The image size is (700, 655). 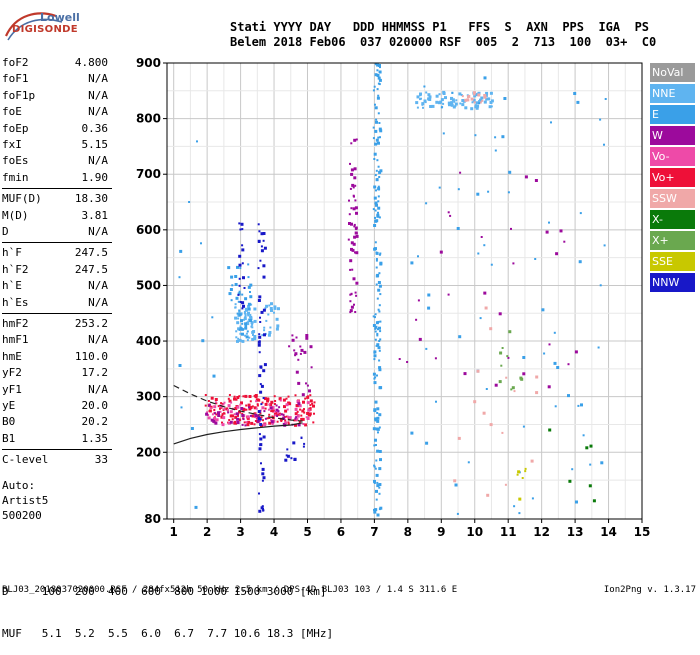 What do you see at coordinates (15, 302) in the screenshot?
I see `param-name: h`Es` at bounding box center [15, 302].